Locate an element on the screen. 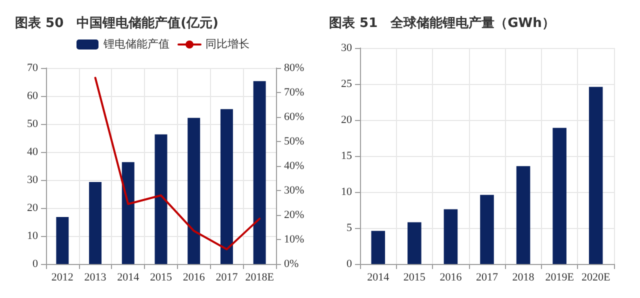 The height and width of the screenshot is (298, 640). y2-tick-label: 60% is located at coordinates (294, 117).